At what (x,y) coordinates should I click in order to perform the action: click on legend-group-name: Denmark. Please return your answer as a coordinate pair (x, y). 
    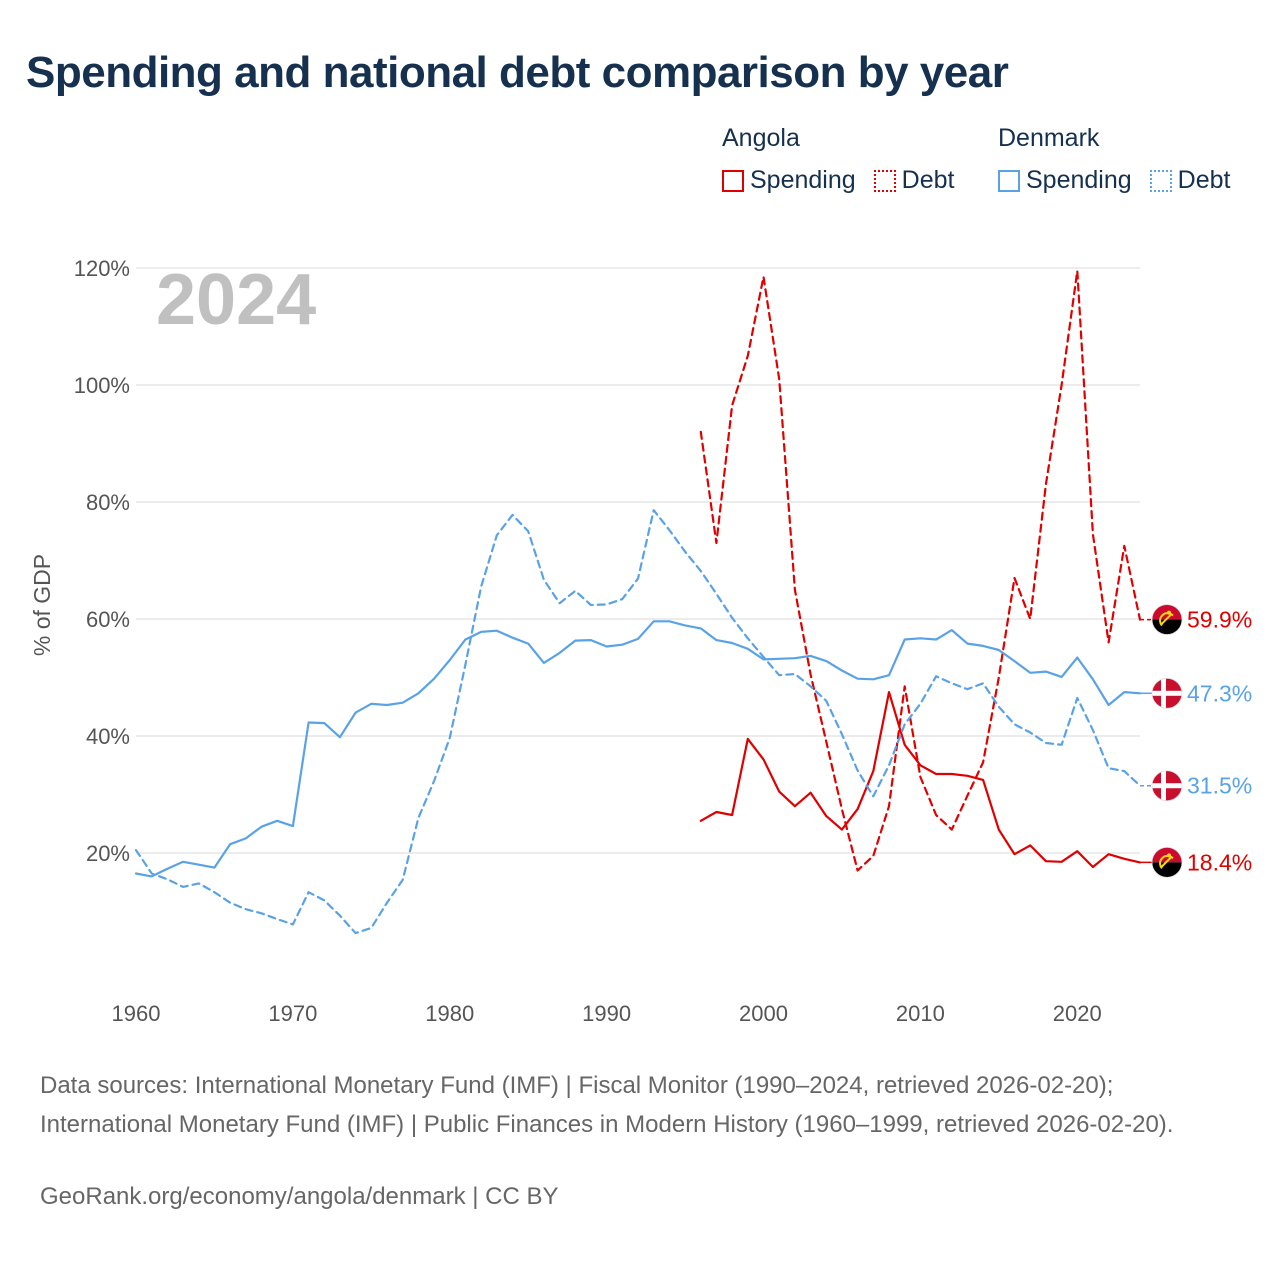
    Looking at the image, I should click on (1049, 138).